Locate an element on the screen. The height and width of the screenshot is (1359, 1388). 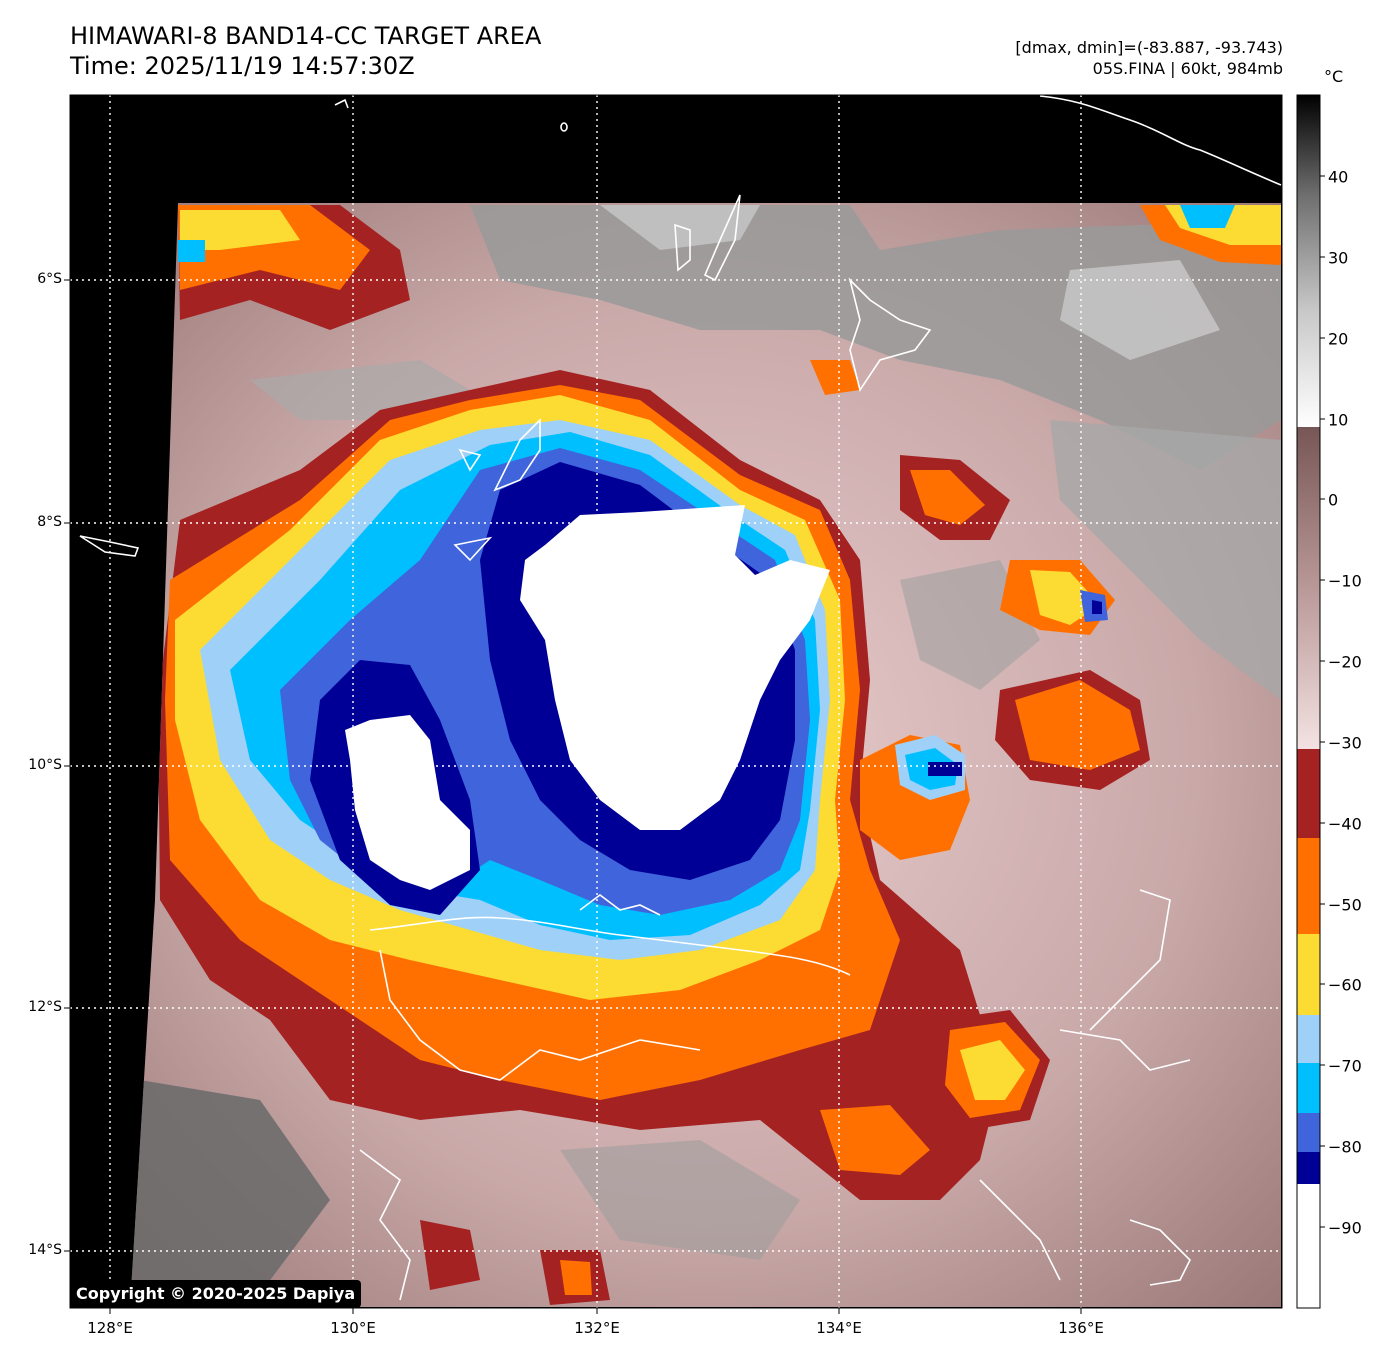
colorbar-tick-label: −40 is located at coordinates (1345, 824).